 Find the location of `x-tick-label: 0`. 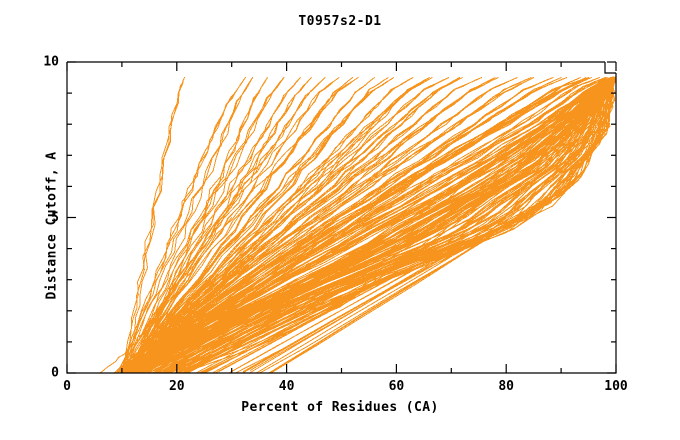

x-tick-label: 0 is located at coordinates (67, 386).